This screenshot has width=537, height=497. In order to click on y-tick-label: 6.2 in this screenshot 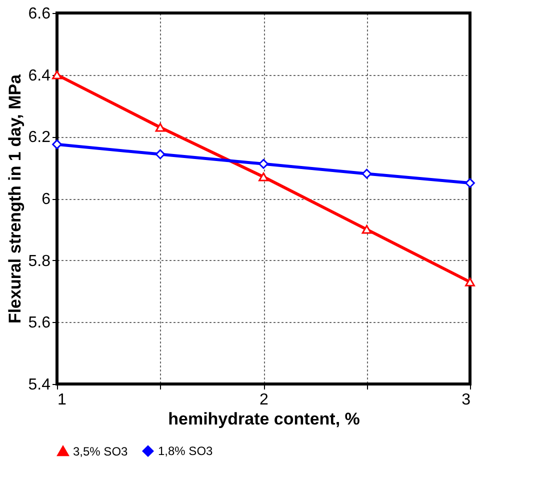, I will do `click(39, 137)`.